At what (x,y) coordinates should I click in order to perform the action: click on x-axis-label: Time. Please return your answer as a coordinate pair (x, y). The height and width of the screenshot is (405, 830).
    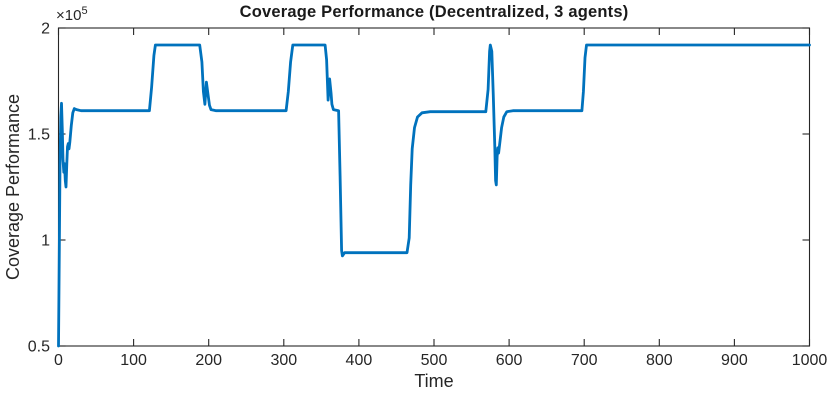
    Looking at the image, I should click on (434, 381).